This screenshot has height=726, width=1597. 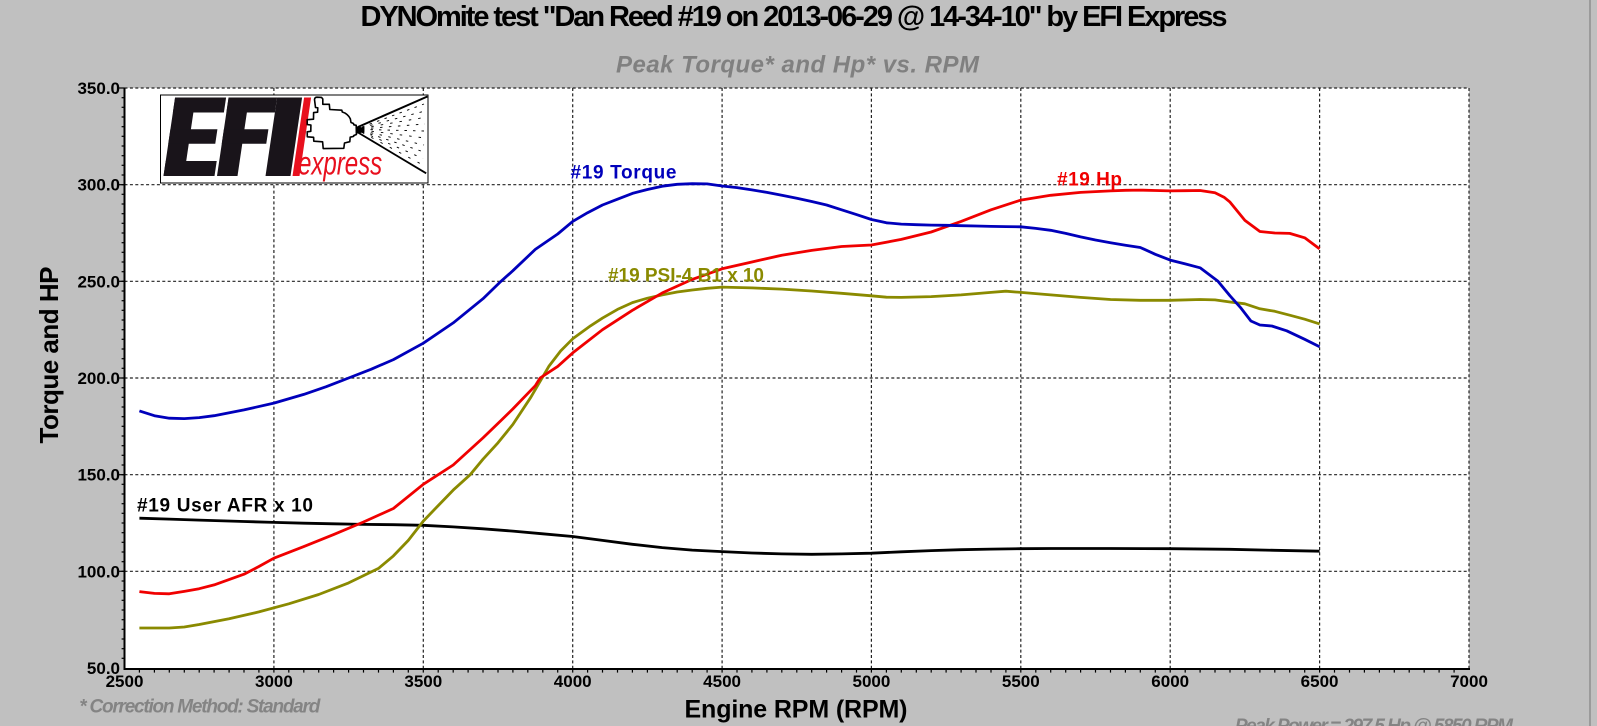 What do you see at coordinates (225, 506) in the screenshot?
I see `svg-text: #19 User AFR x 10` at bounding box center [225, 506].